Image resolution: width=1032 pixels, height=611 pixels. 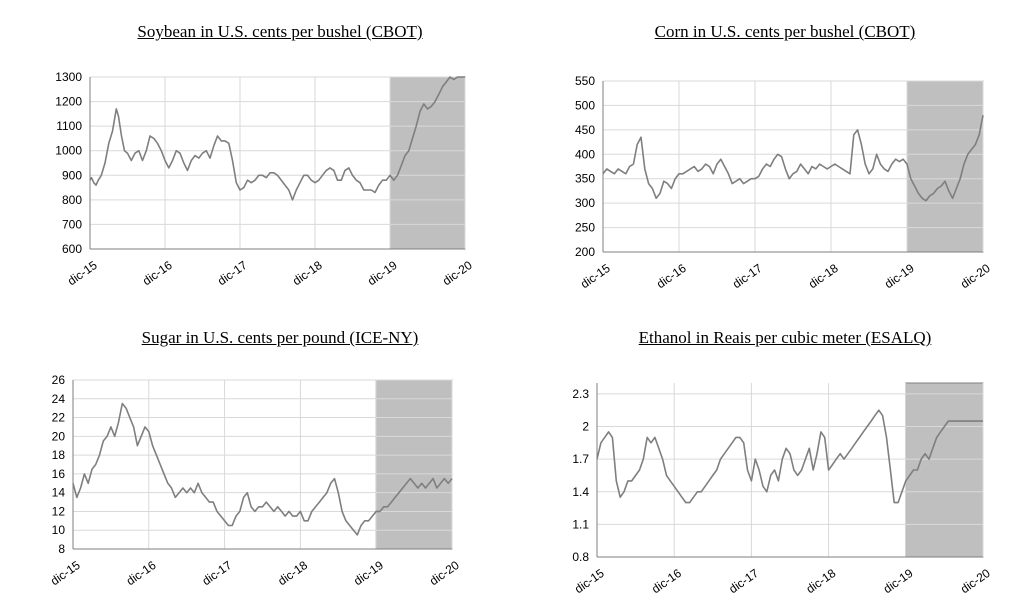 I want to click on chart-title: Sugar in U.S. cents per pound (ICE-NY), so click(x=280, y=337).